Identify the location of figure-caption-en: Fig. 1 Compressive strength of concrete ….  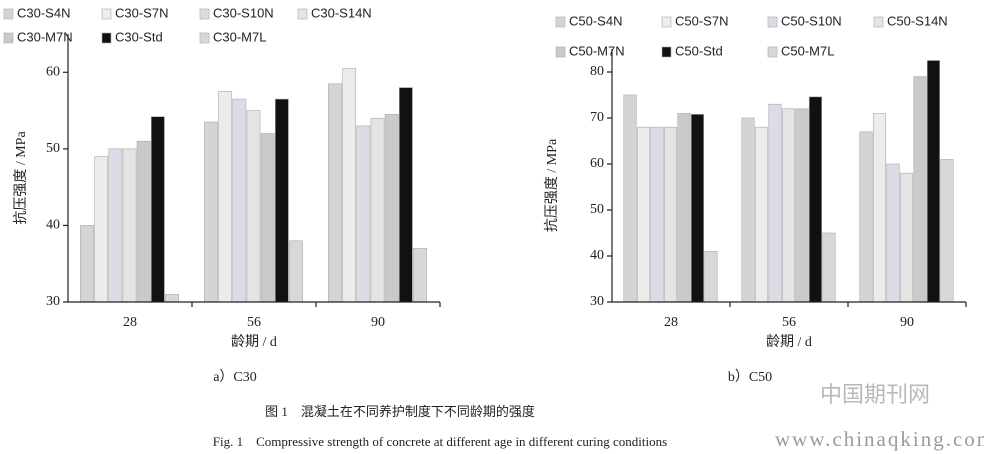
(440, 441).